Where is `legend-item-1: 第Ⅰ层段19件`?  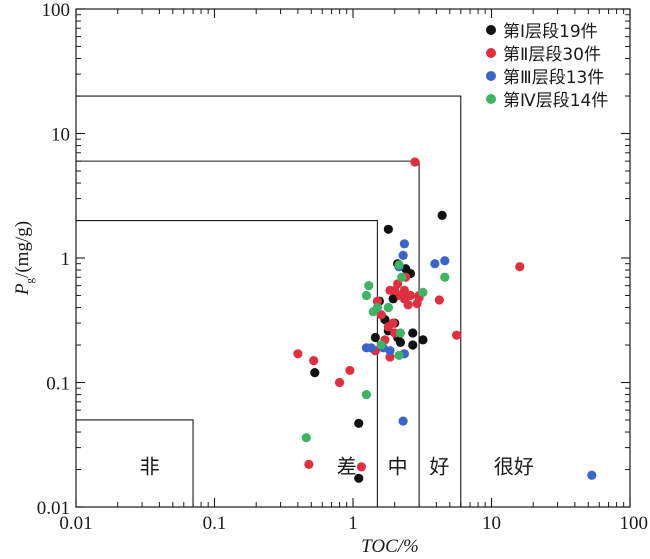
legend-item-1: 第Ⅰ层段19件 is located at coordinates (542, 32).